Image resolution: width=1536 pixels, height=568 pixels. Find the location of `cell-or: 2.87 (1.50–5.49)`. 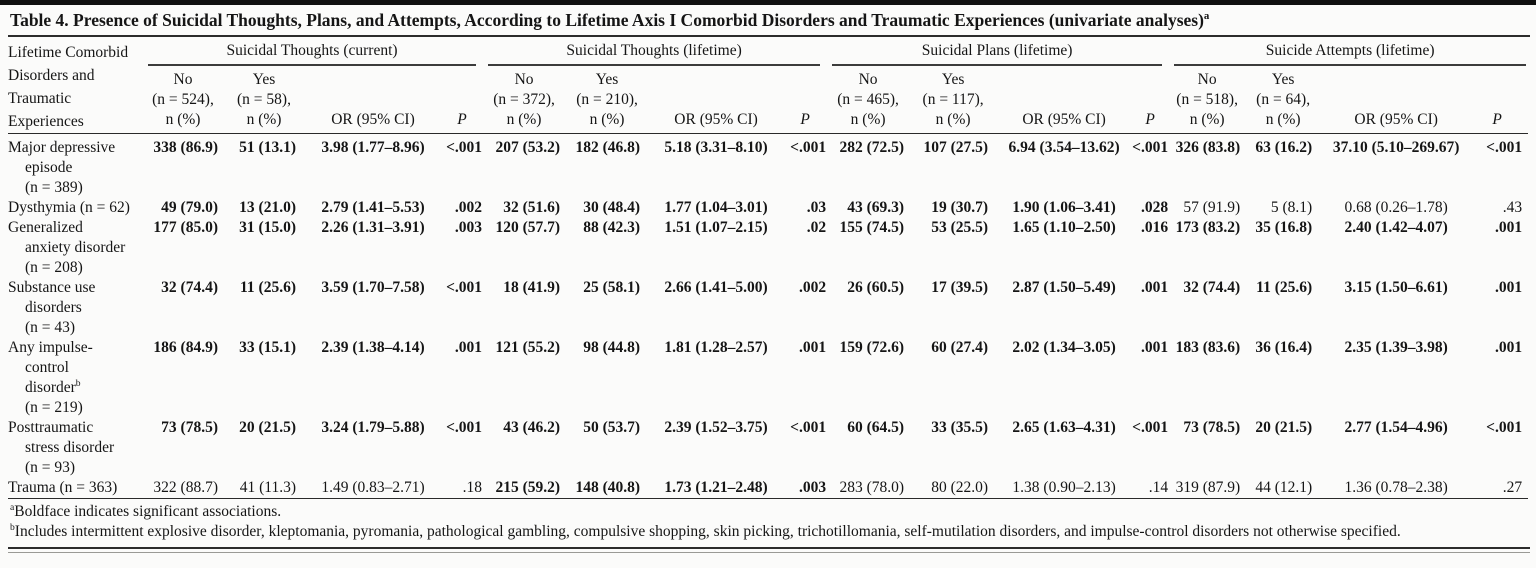

cell-or: 2.87 (1.50–5.49) is located at coordinates (1064, 287).